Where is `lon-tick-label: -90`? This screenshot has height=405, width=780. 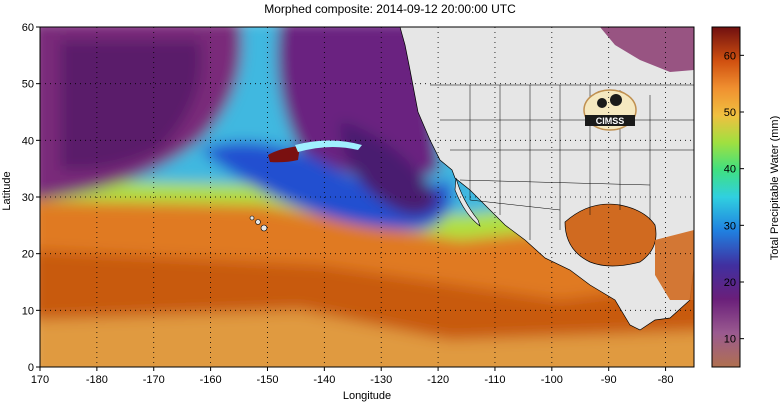 lon-tick-label: -90 is located at coordinates (609, 380).